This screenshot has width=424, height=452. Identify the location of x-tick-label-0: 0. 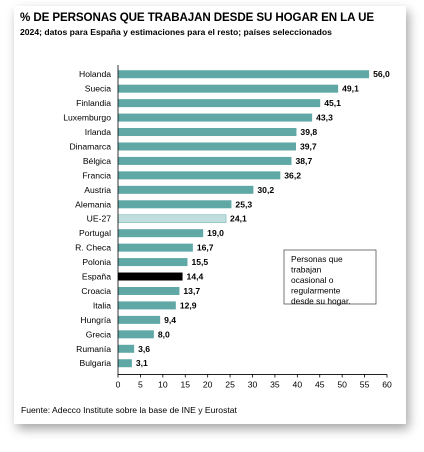
(118, 384).